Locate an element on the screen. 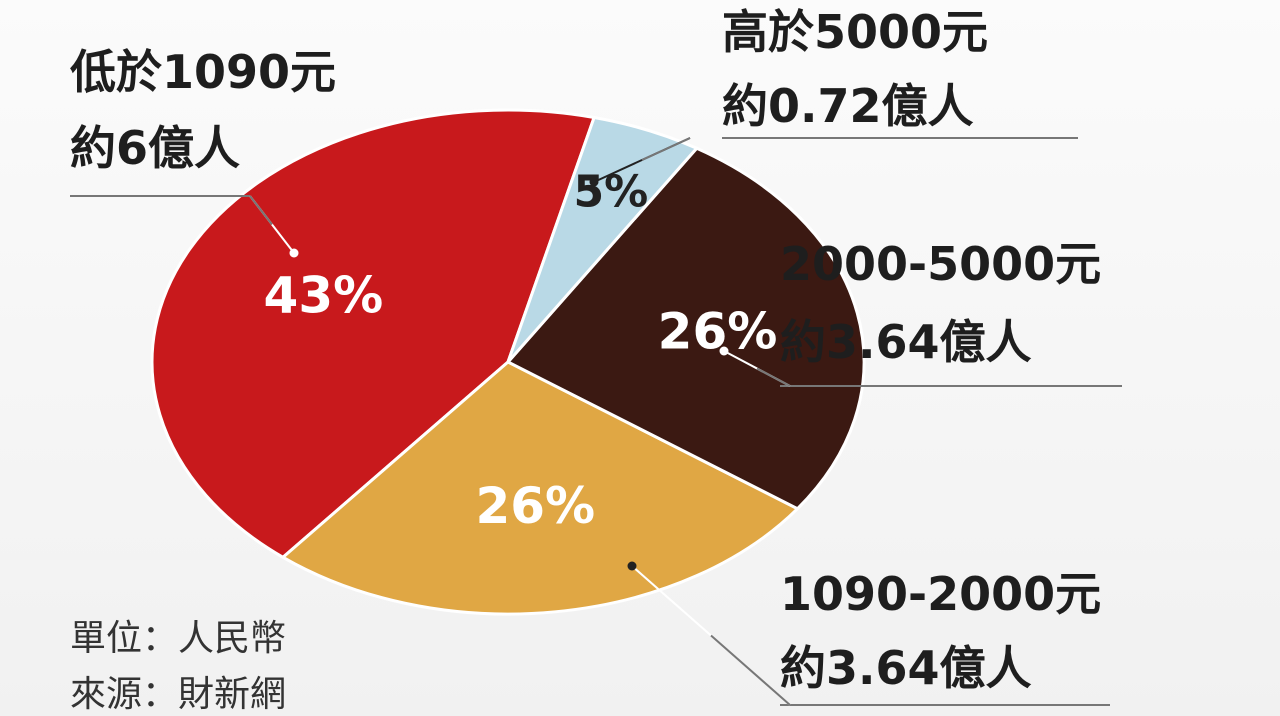 The image size is (1280, 716). percent-label-2: 26% is located at coordinates (718, 332).